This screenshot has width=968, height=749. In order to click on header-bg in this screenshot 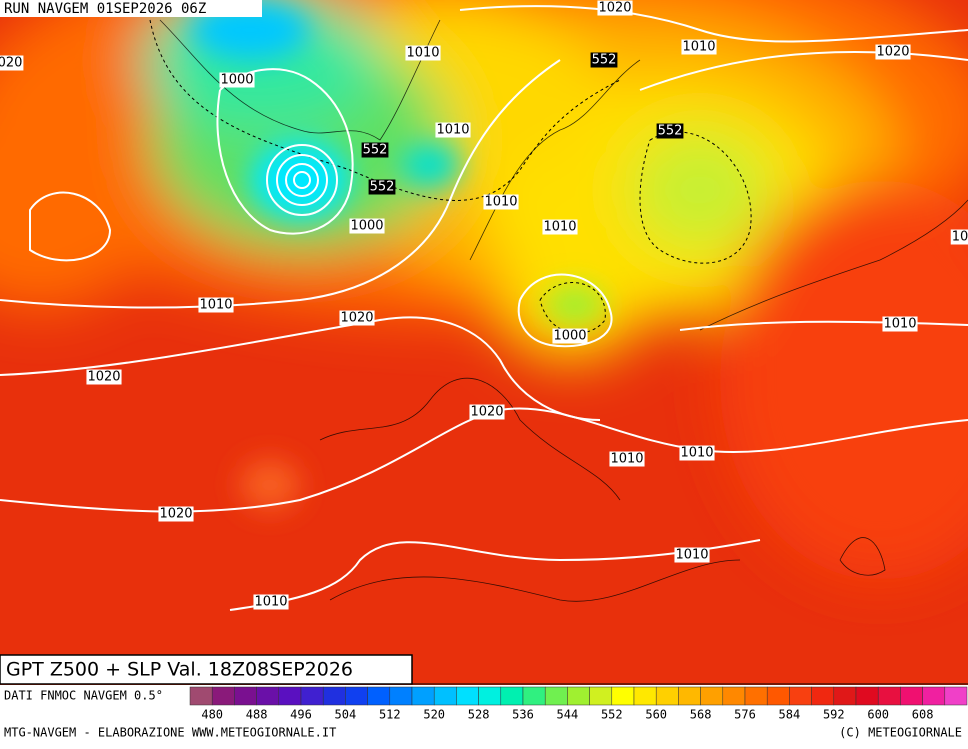, I will do `click(131, 8)`.